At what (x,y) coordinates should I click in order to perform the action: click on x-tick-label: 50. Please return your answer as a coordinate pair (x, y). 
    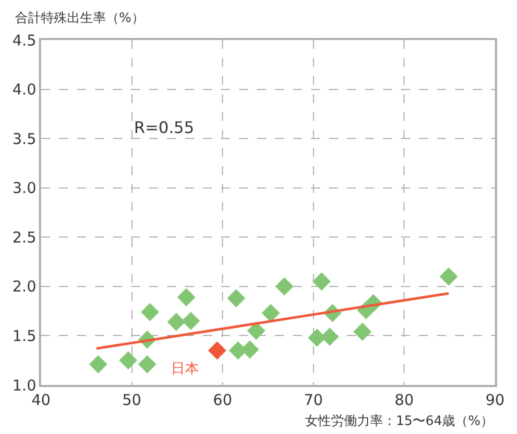
    Looking at the image, I should click on (132, 399).